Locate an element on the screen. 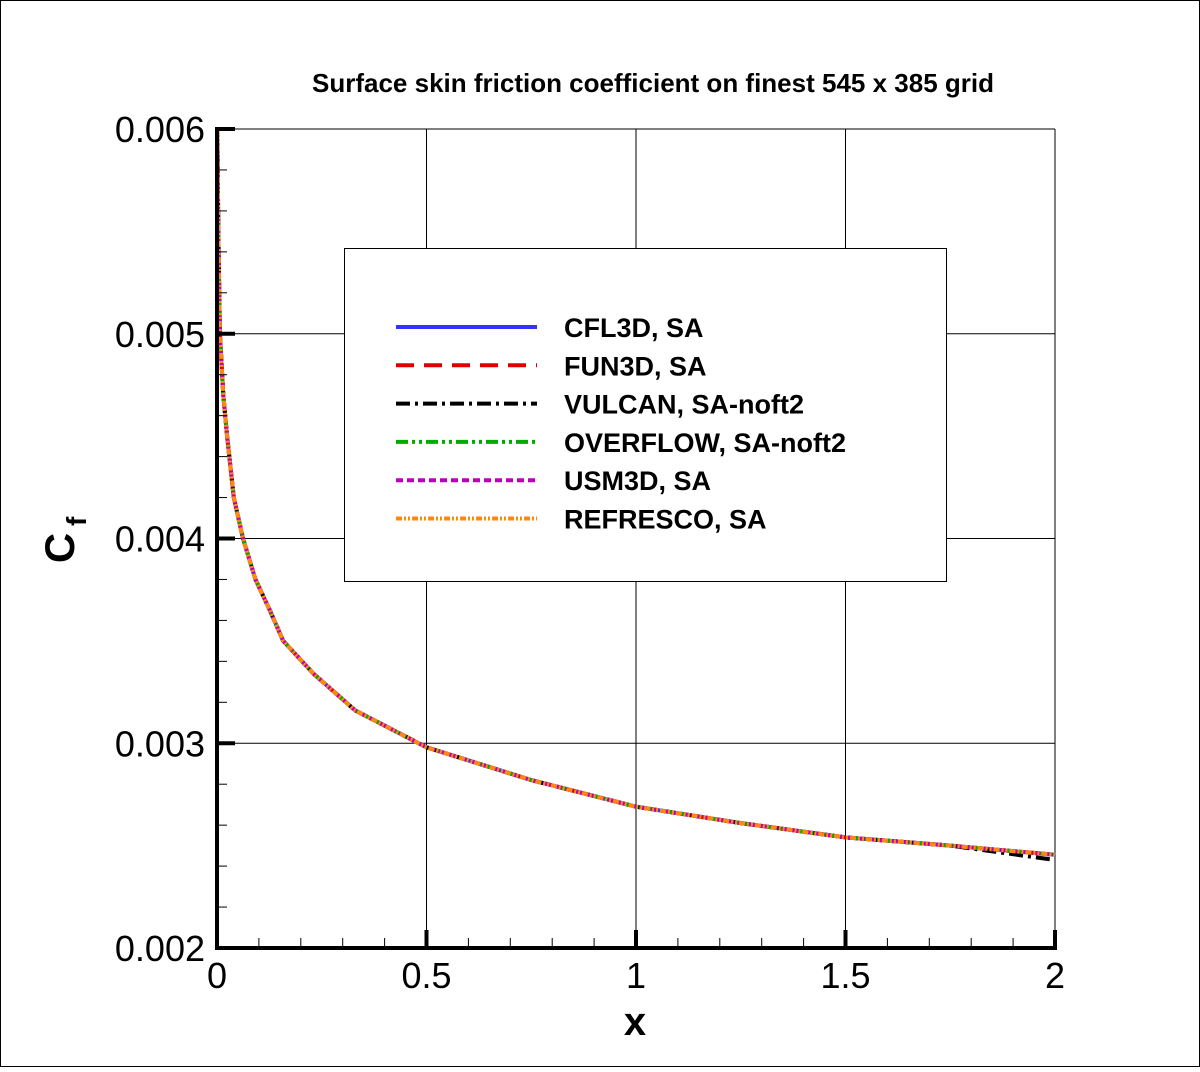 The image size is (1200, 1072). y-tick-label: 0.002 is located at coordinates (160, 948).